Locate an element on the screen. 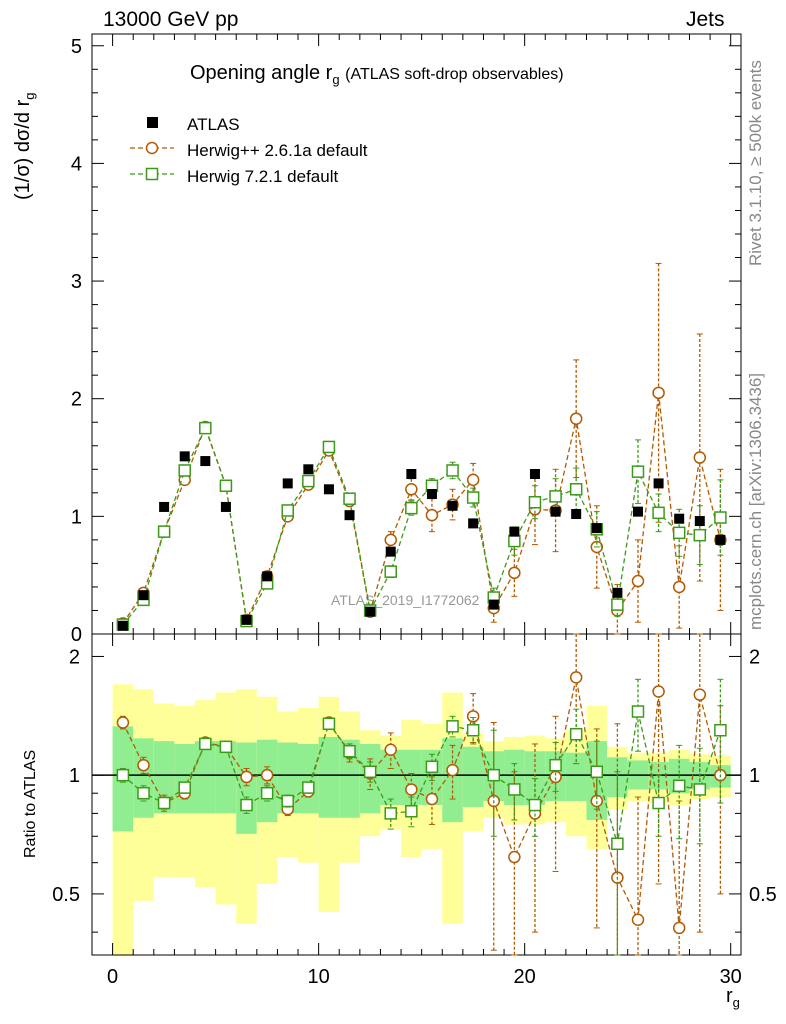 The height and width of the screenshot is (1024, 786). y-axis-label: (1/σ) dσ/d rg is located at coordinates (24, 147).